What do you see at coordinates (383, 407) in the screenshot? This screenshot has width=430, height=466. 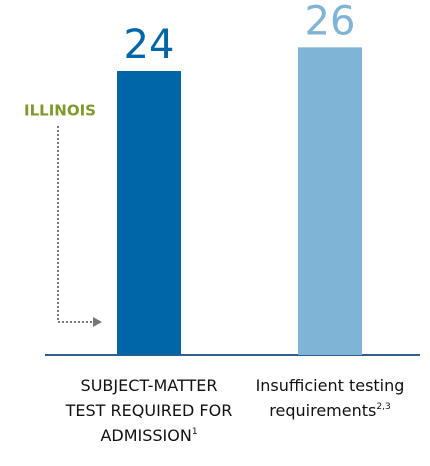 I see `footnote-mark: 2,3` at bounding box center [383, 407].